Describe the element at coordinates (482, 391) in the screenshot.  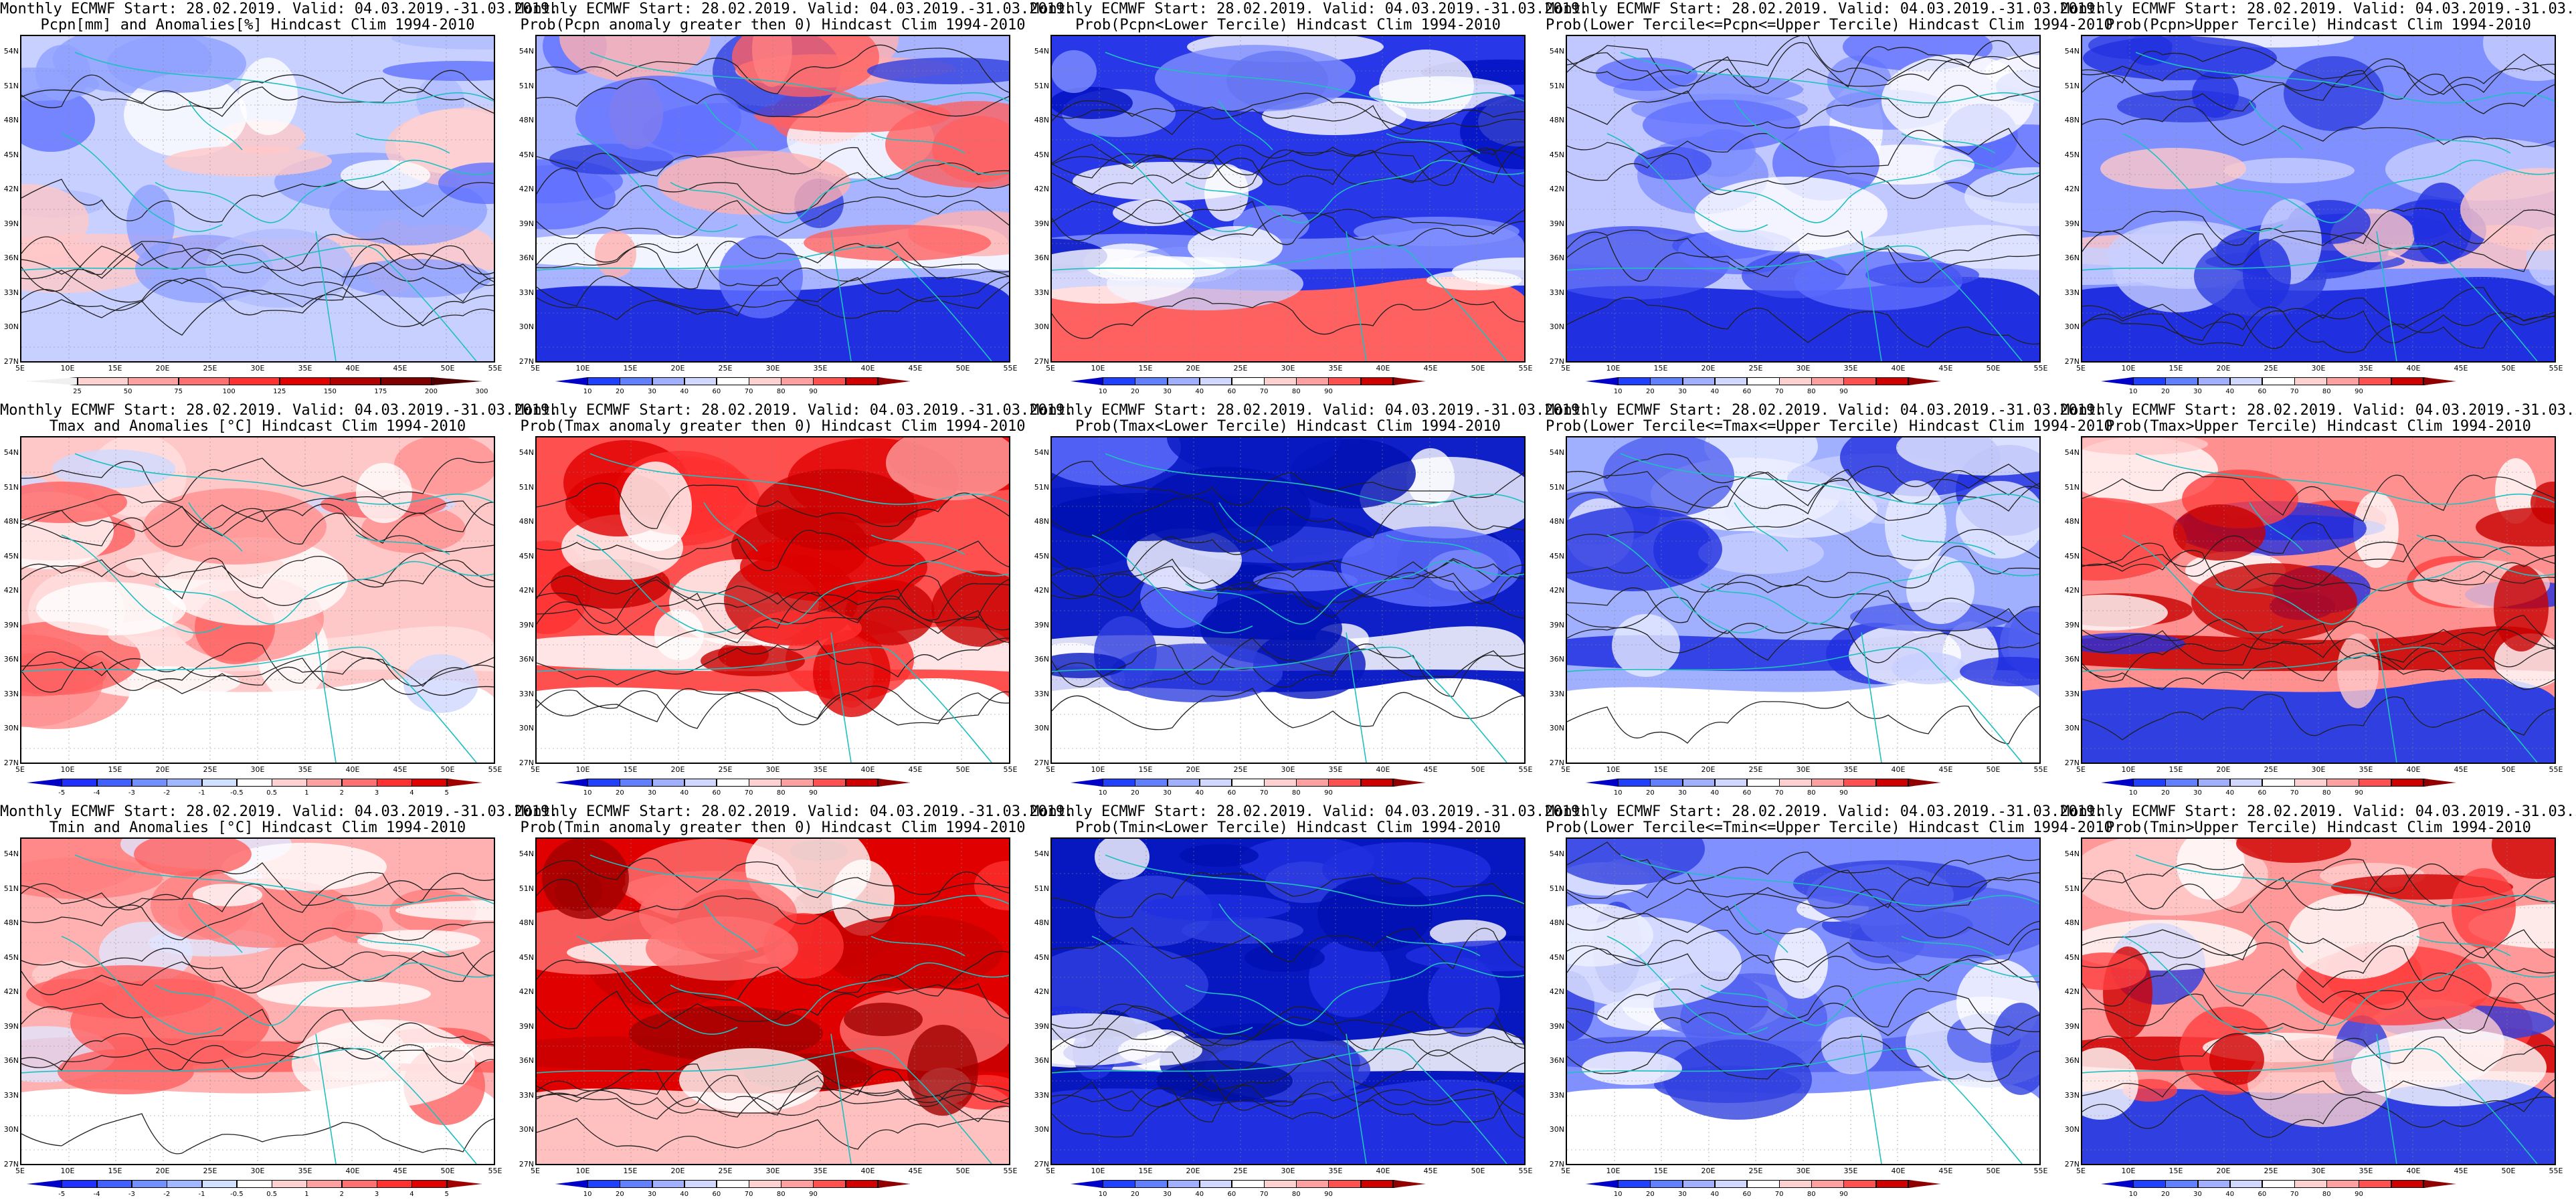
I see `colorbar-label: 300` at that location.